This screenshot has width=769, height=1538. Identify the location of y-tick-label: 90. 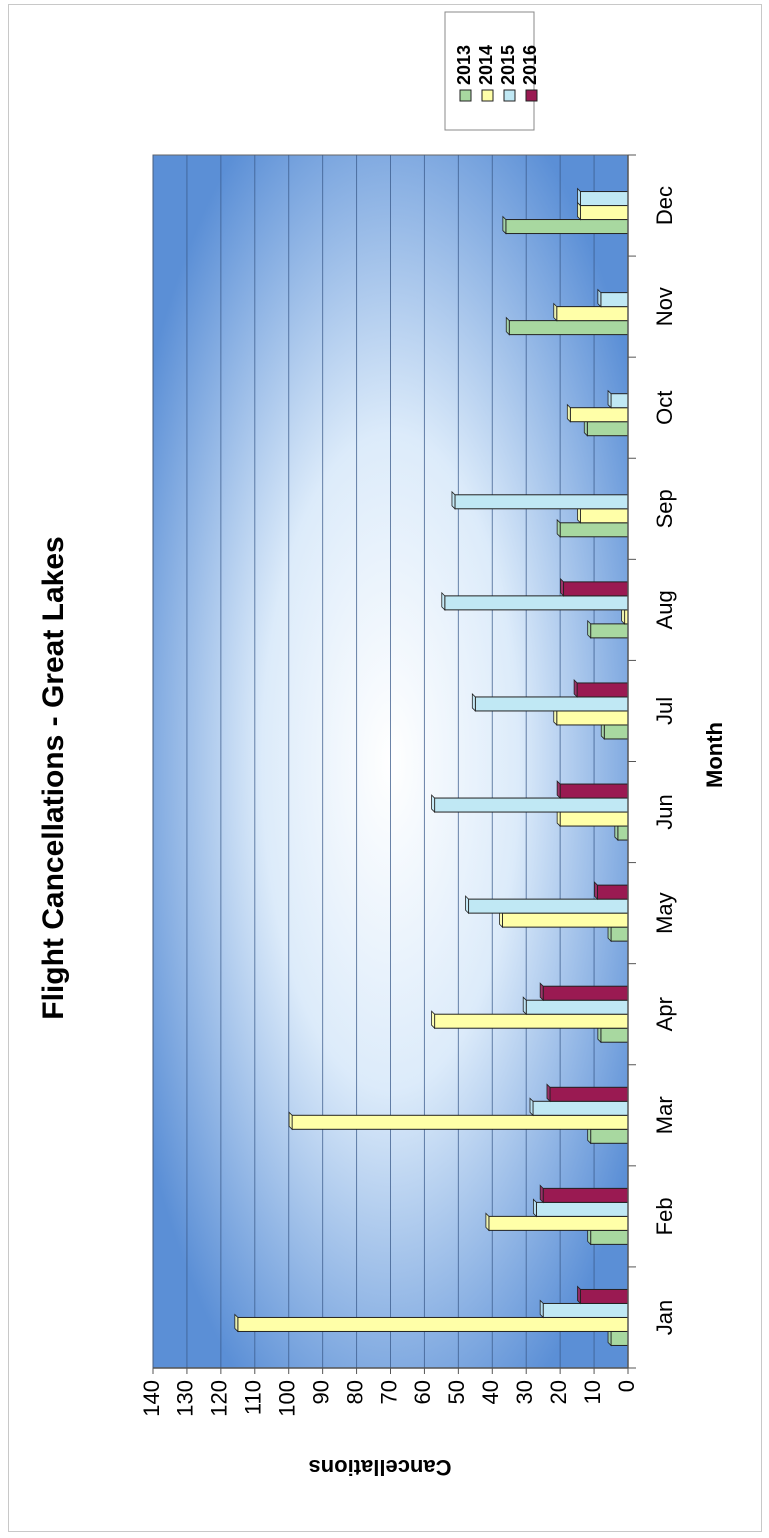
(320, 1392).